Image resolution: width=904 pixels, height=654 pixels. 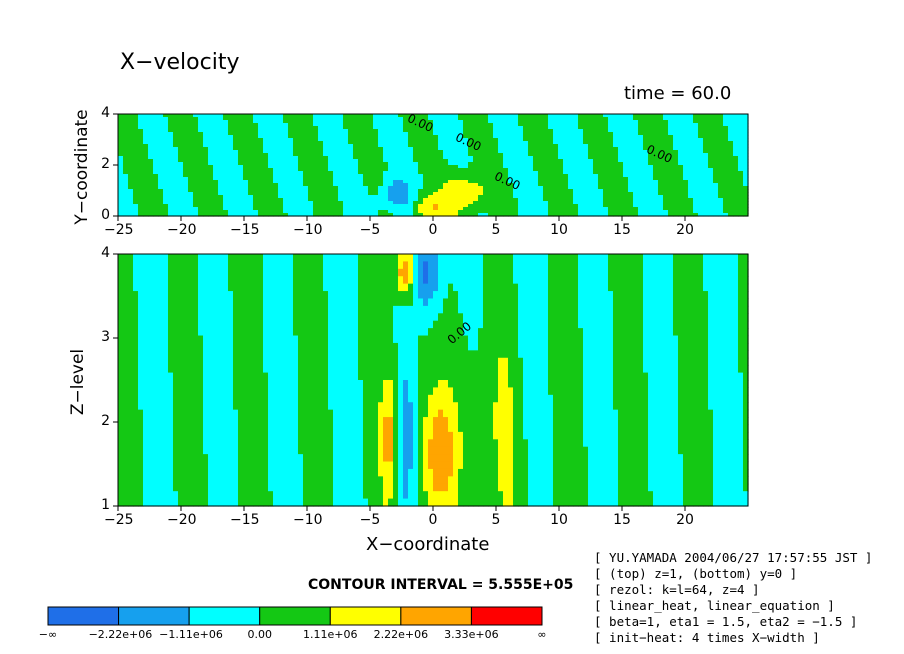 What do you see at coordinates (180, 62) in the screenshot?
I see `chart-title: X−velocity` at bounding box center [180, 62].